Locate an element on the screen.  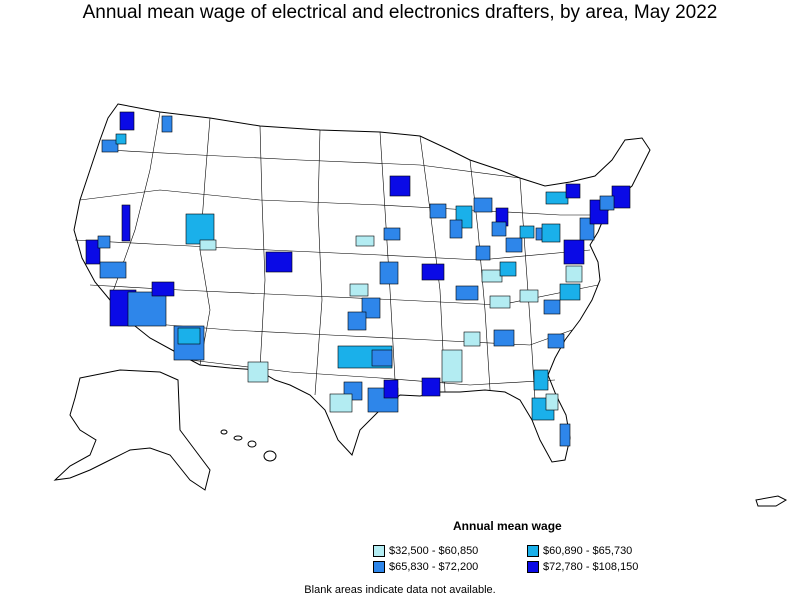
area-tucson-inner is located at coordinates (189, 336).